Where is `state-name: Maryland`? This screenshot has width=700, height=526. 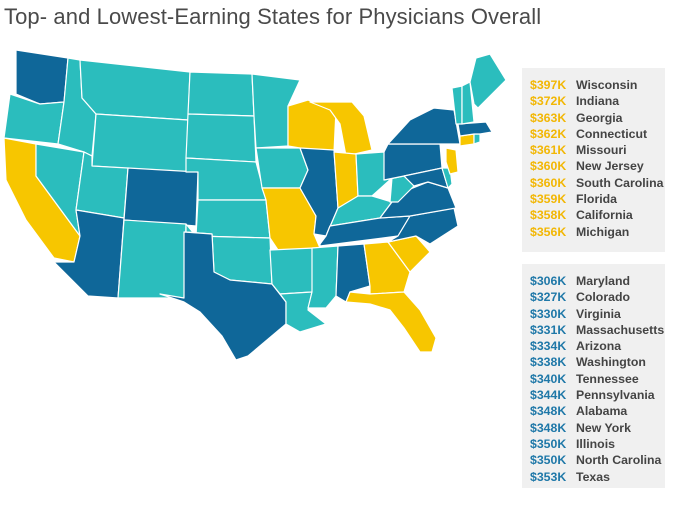
state-name: Maryland is located at coordinates (603, 281).